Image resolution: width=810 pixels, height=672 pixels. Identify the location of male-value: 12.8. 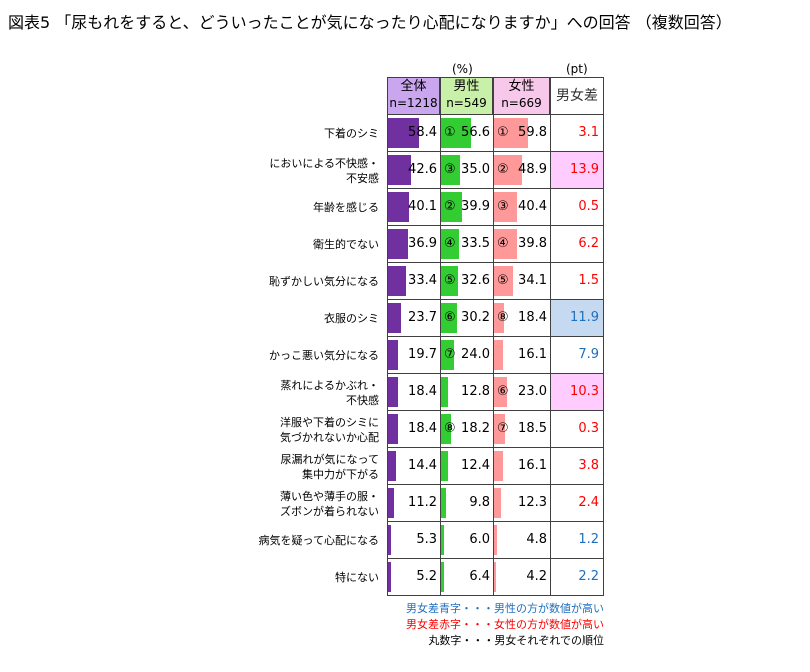
(475, 391).